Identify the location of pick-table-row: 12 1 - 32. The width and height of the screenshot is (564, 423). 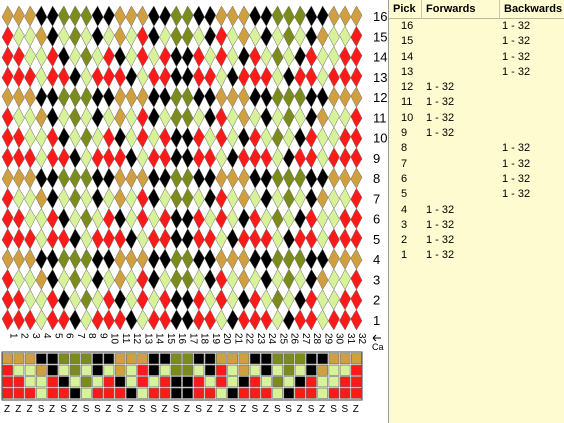
(476, 87).